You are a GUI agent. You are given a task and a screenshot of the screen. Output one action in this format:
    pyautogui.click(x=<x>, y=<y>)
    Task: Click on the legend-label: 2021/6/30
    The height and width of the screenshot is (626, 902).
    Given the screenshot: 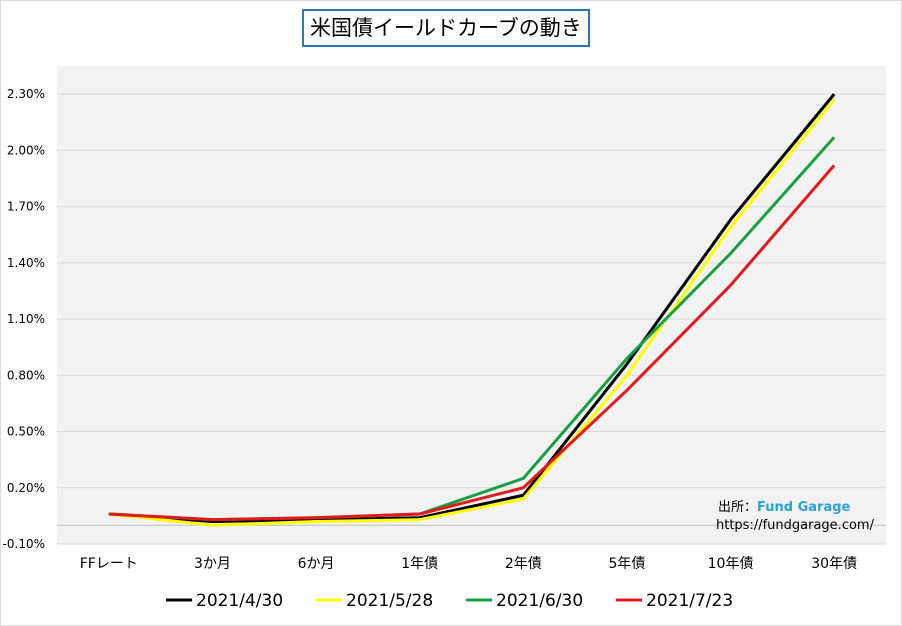 What is the action you would take?
    pyautogui.click(x=539, y=601)
    